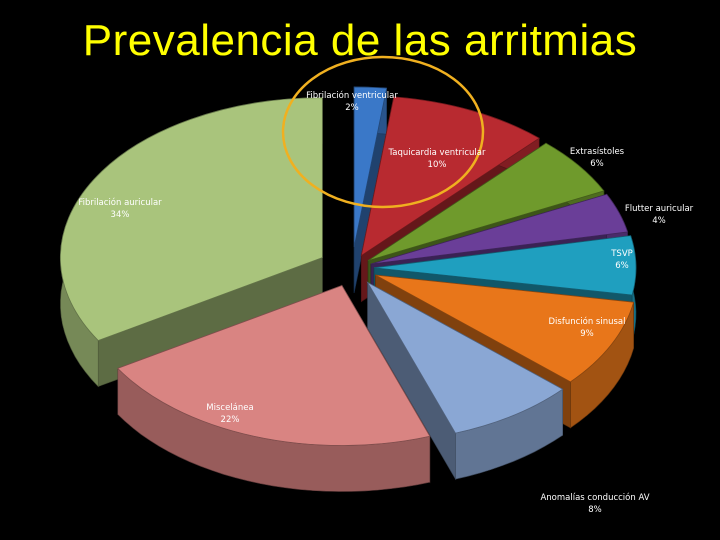  I want to click on slice-value-label: 4%, so click(659, 221).